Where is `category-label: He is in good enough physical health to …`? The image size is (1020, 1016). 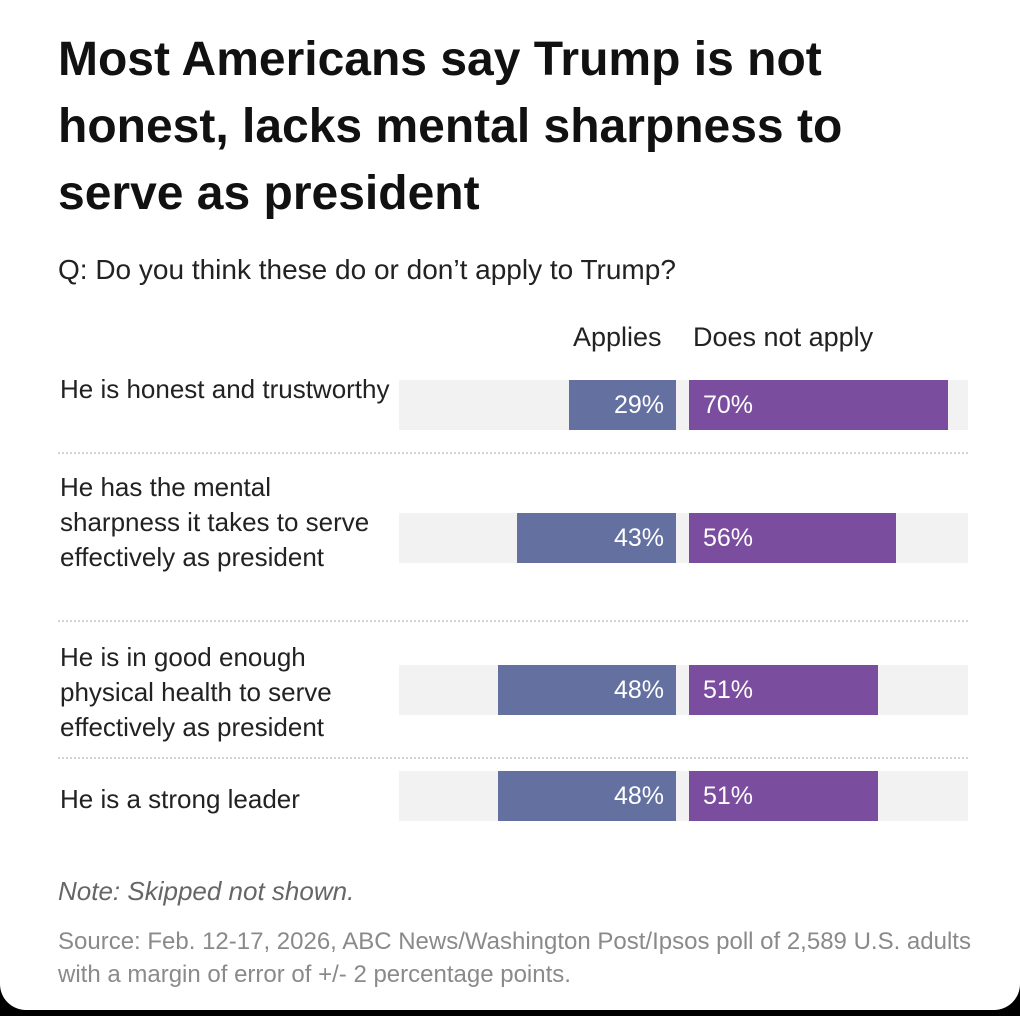 category-label: He is in good enough physical health to … is located at coordinates (196, 692).